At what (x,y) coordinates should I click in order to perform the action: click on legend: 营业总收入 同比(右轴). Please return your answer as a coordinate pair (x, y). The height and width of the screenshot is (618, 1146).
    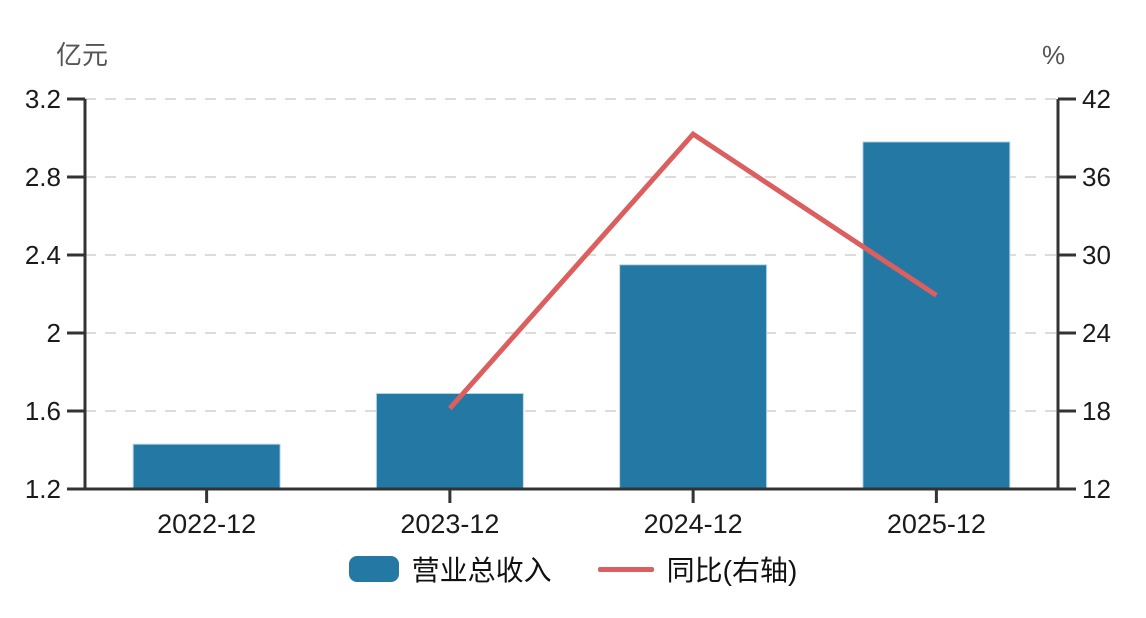
    Looking at the image, I should click on (573, 569).